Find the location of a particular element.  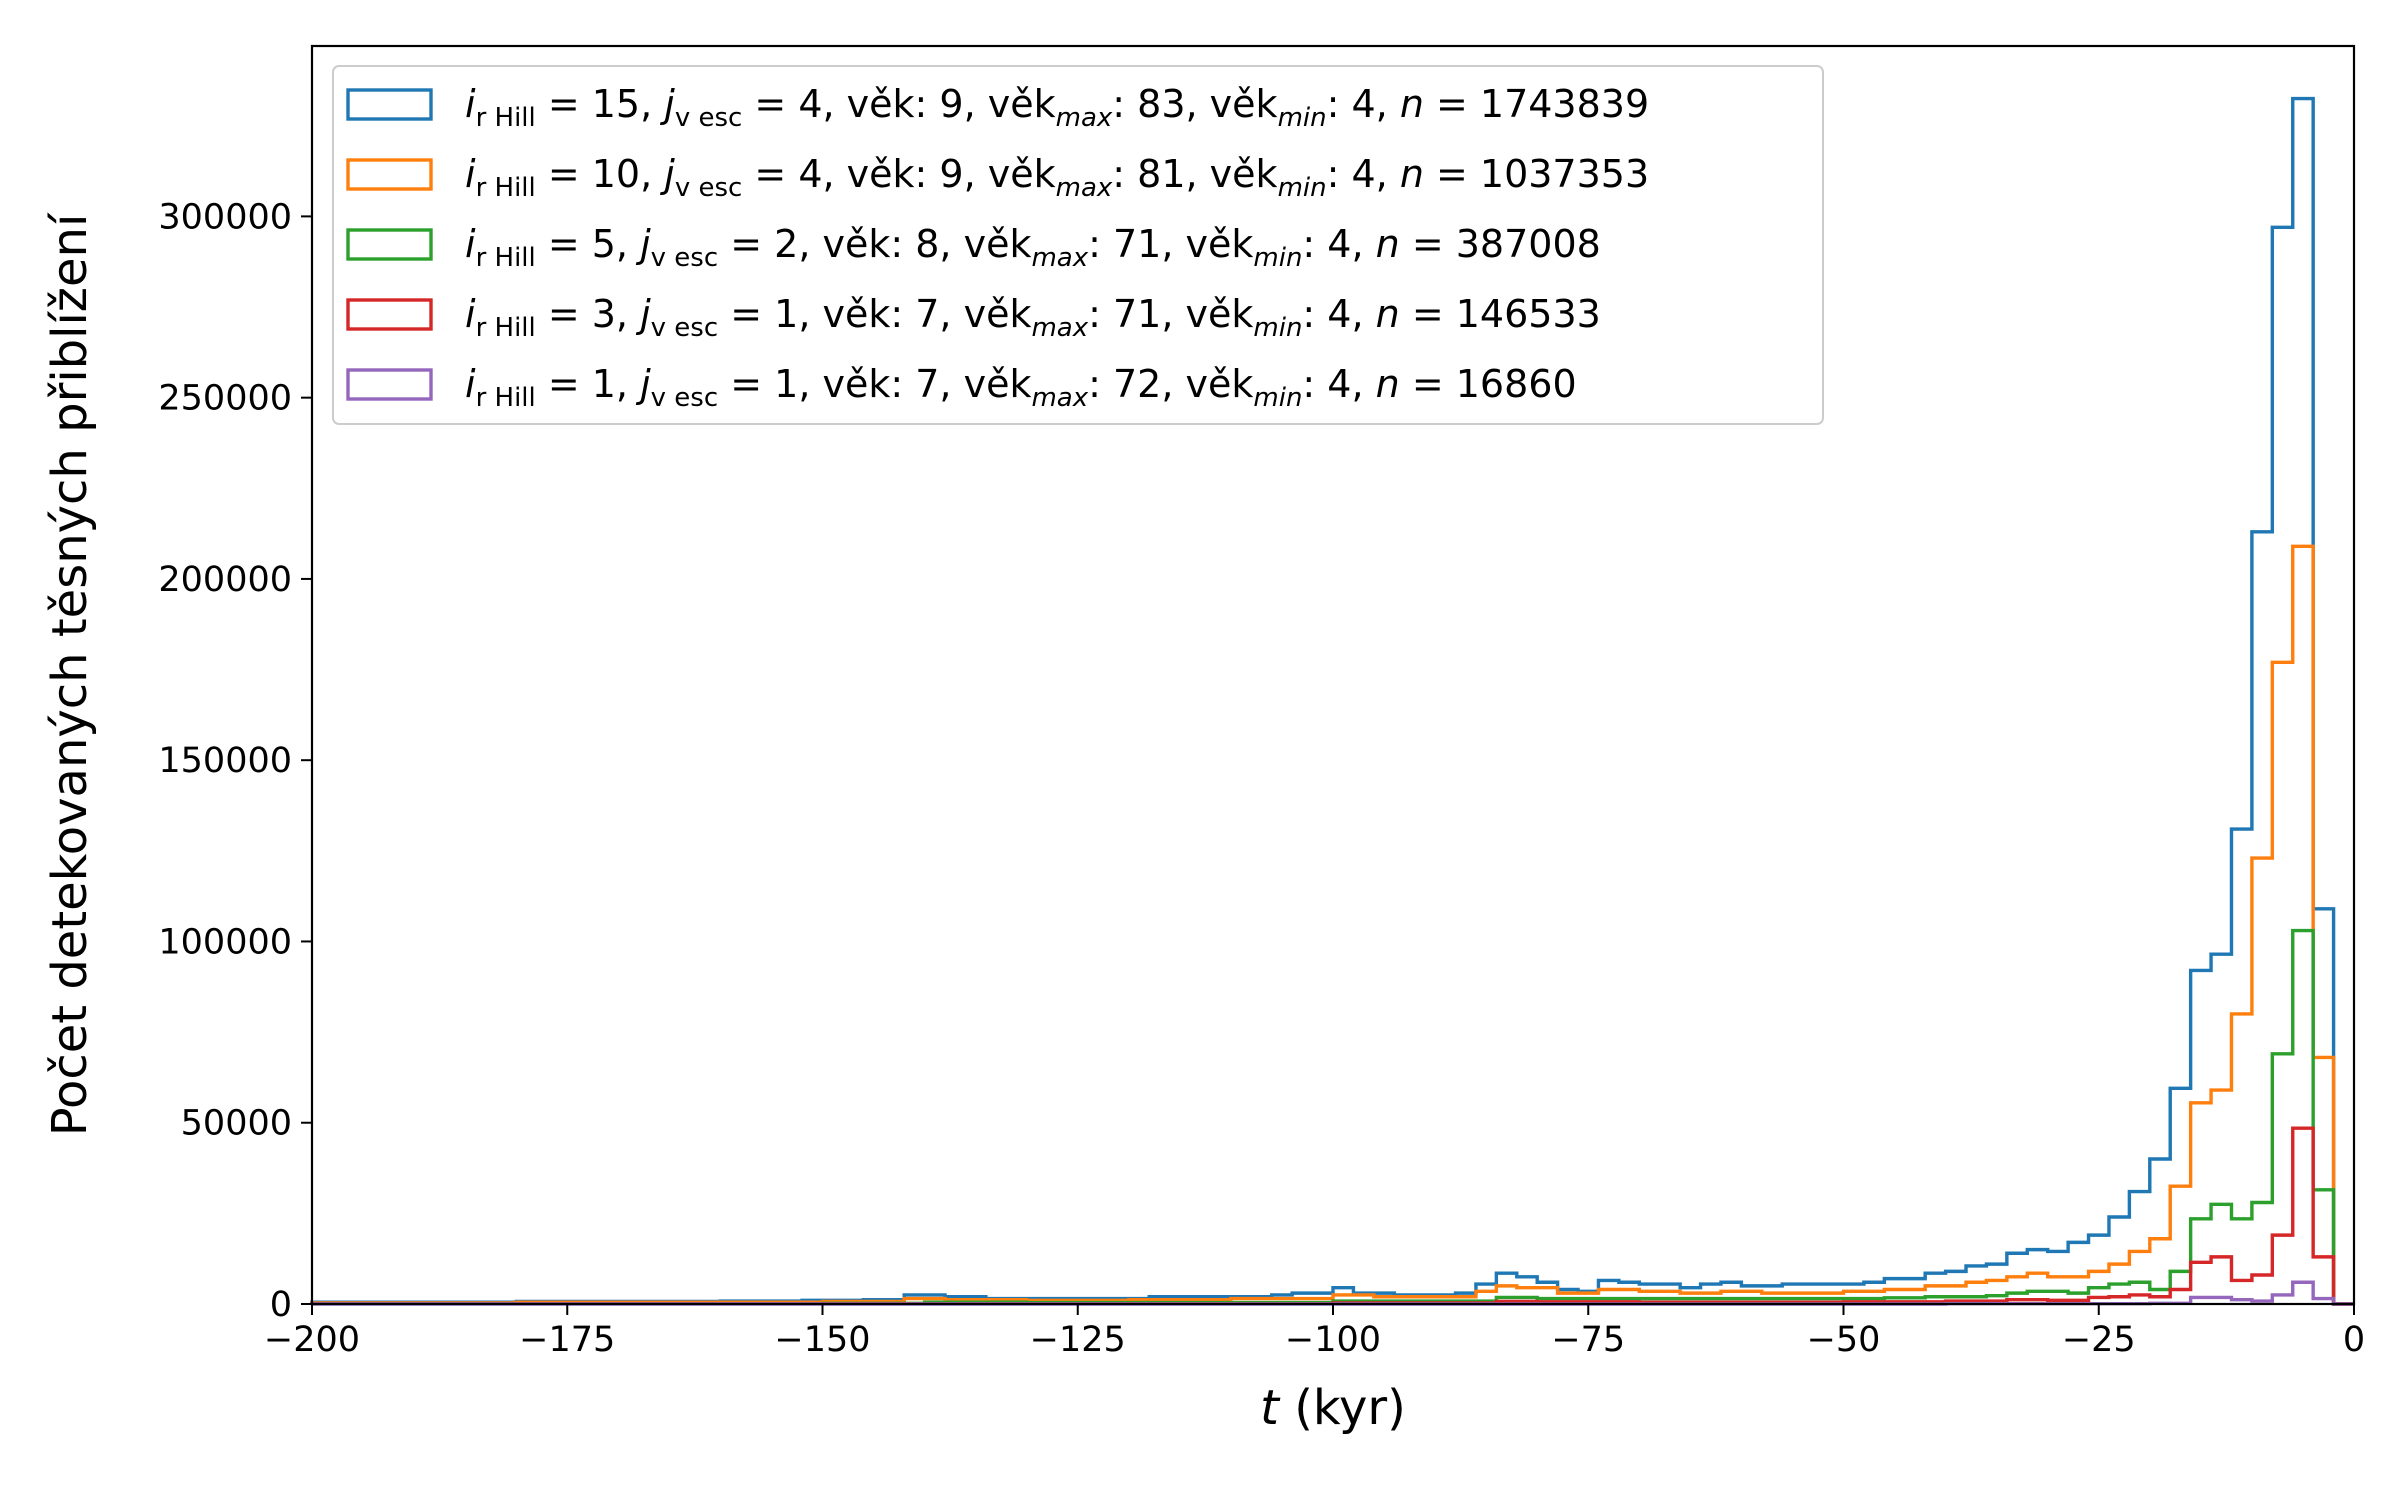

x-tick-label: −100 is located at coordinates (1333, 1340).